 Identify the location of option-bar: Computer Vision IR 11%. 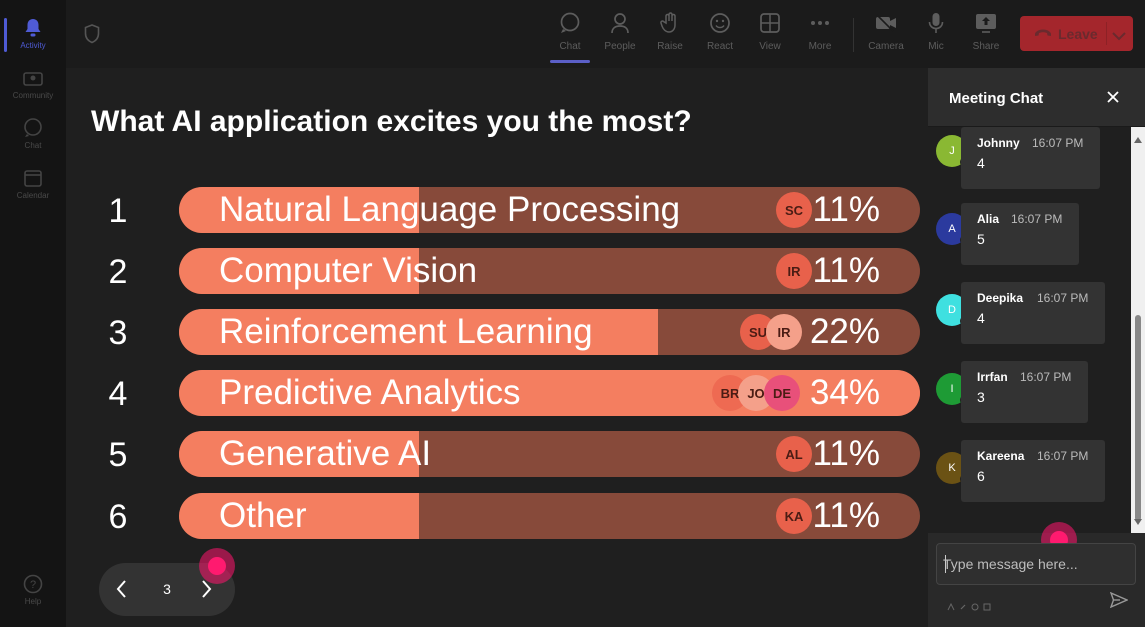
(549, 271).